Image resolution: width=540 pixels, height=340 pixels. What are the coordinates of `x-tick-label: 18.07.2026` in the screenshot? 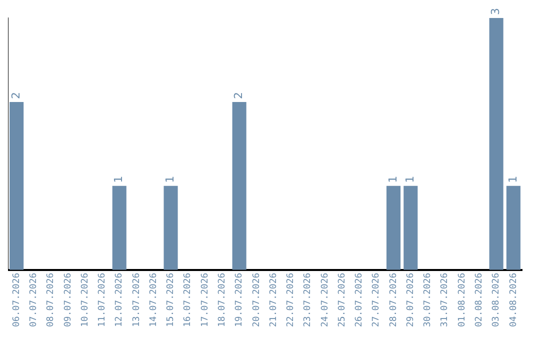 It's located at (223, 300).